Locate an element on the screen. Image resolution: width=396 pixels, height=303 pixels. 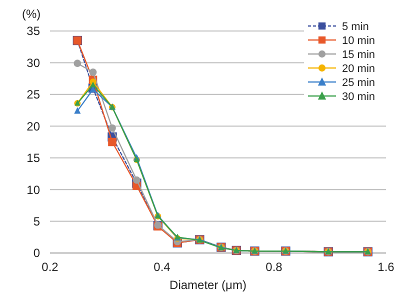
legend-label: 5 min is located at coordinates (355, 26).